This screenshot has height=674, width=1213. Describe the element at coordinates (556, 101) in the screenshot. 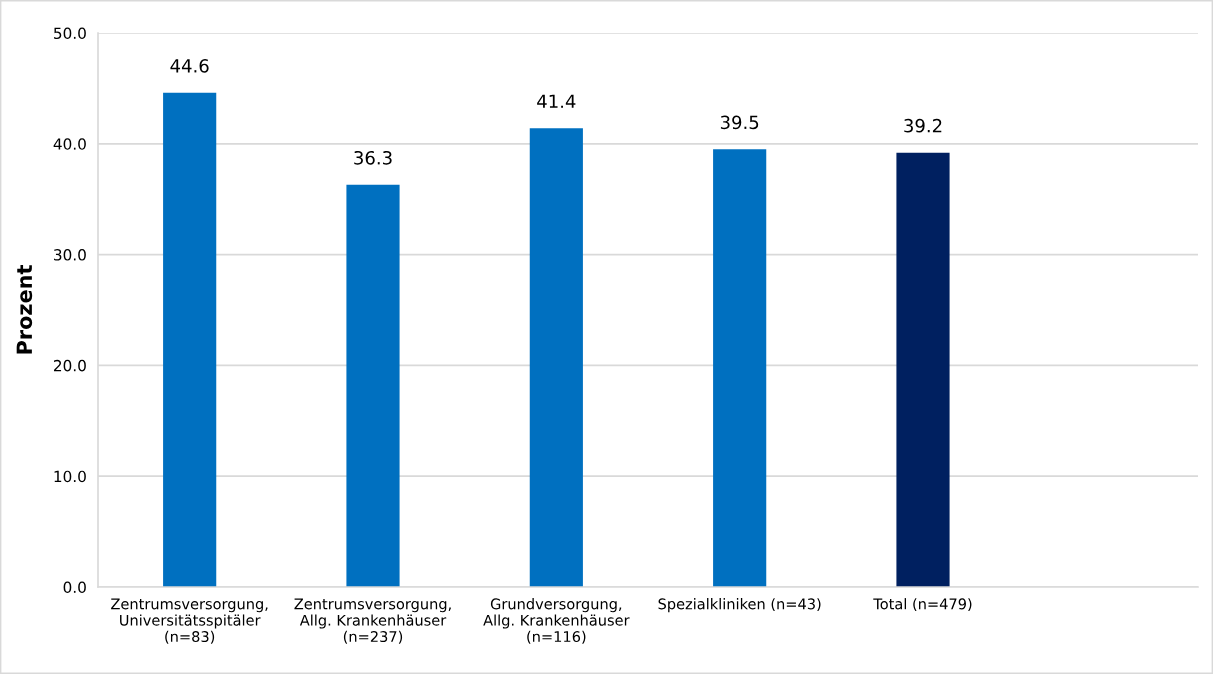

I see `data-label: 41.4` at that location.